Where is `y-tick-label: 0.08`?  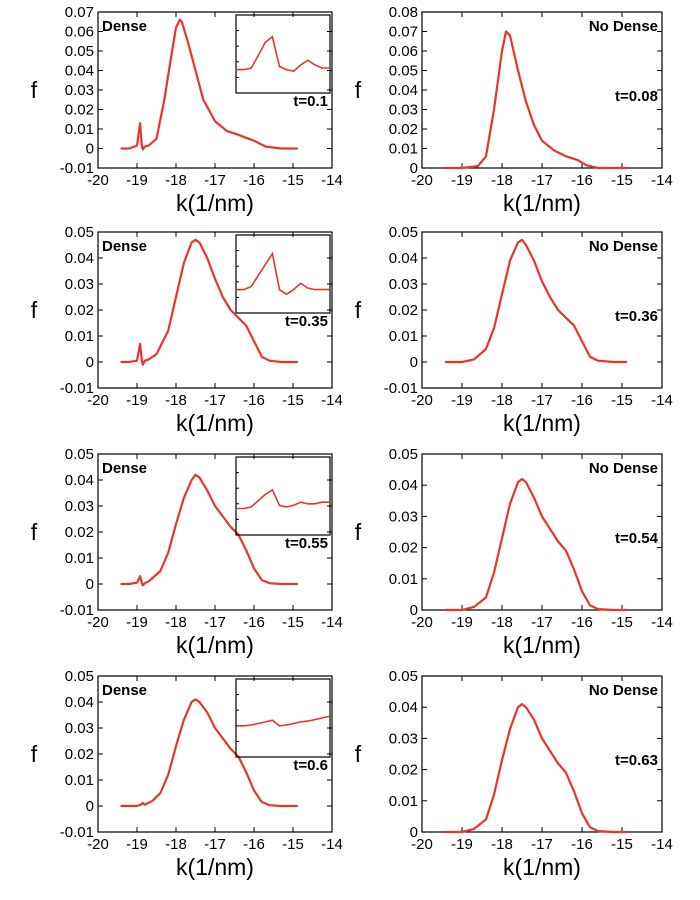
y-tick-label: 0.08 is located at coordinates (403, 12).